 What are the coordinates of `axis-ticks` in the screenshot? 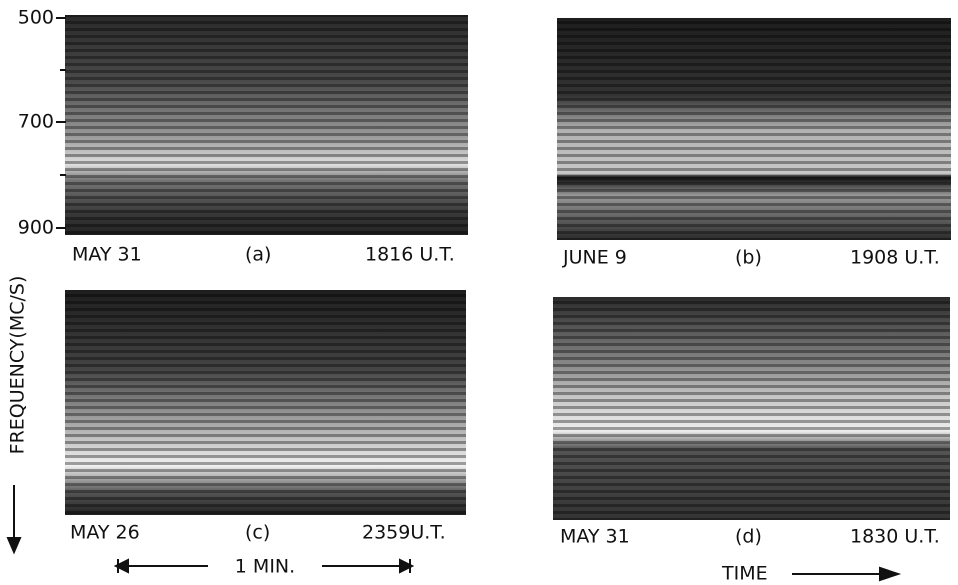 It's located at (61, 123).